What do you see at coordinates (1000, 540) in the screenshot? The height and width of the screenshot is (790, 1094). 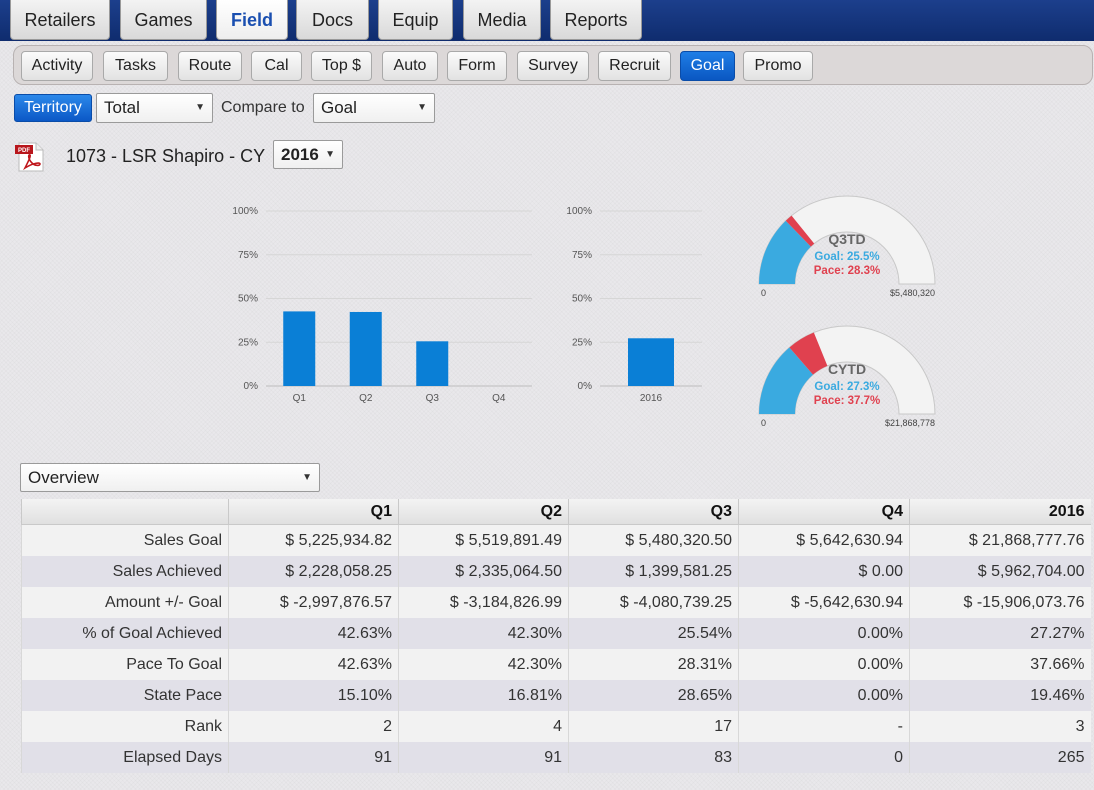 I see `table-cell: $ 21,868,777.76` at bounding box center [1000, 540].